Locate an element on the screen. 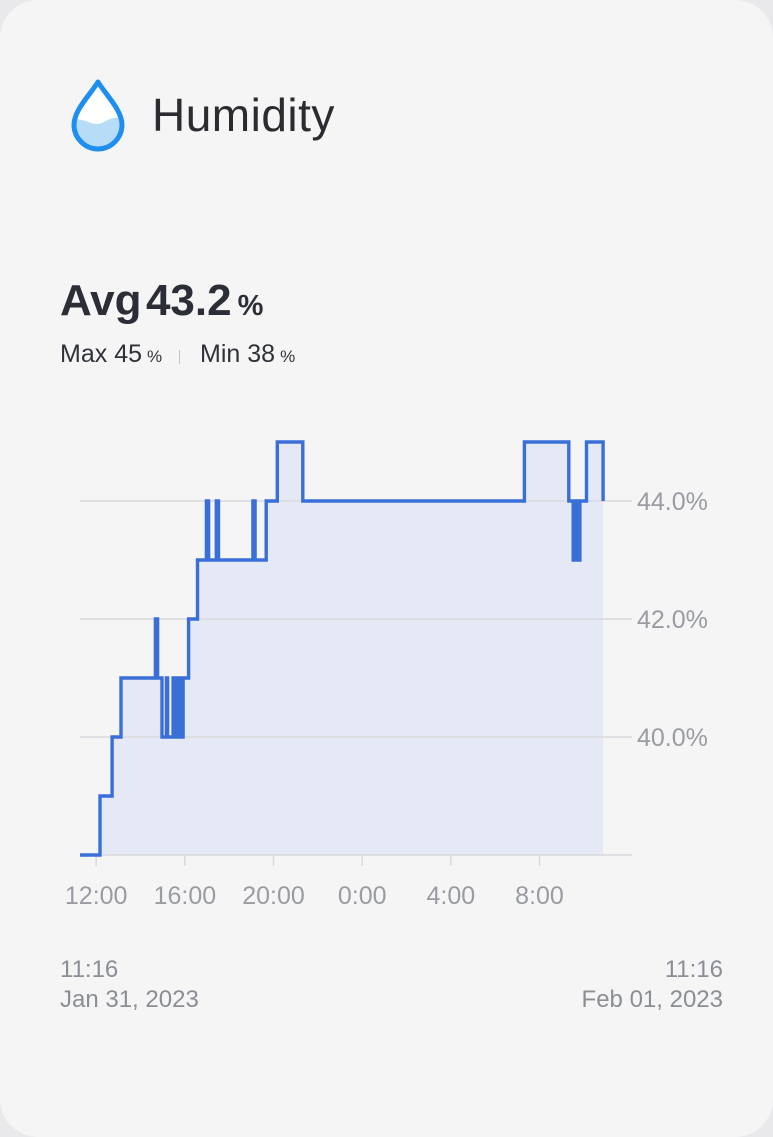  average-value: Avg 43.2% is located at coordinates (161, 301).